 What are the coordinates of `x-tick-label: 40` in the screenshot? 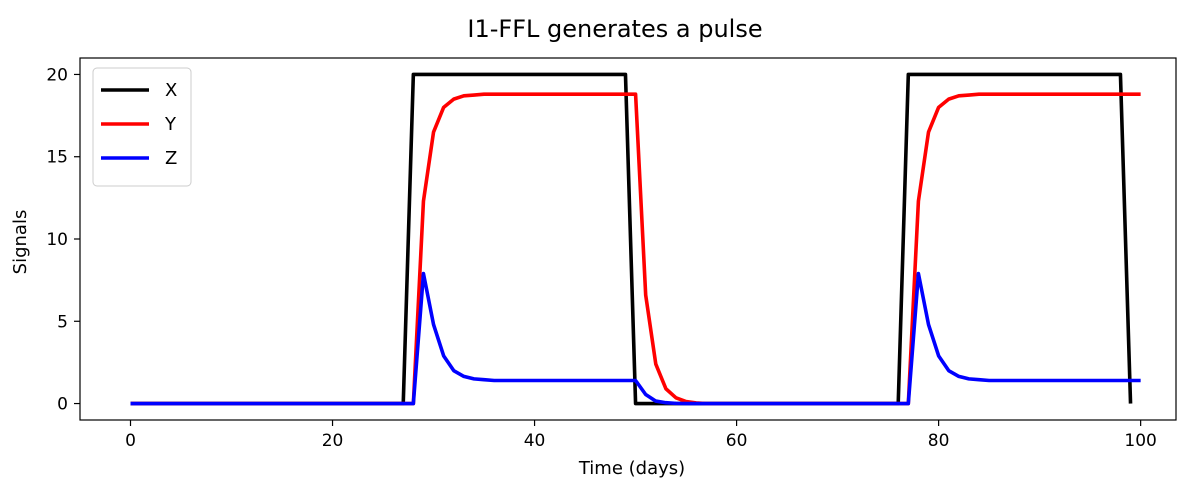 It's located at (535, 441).